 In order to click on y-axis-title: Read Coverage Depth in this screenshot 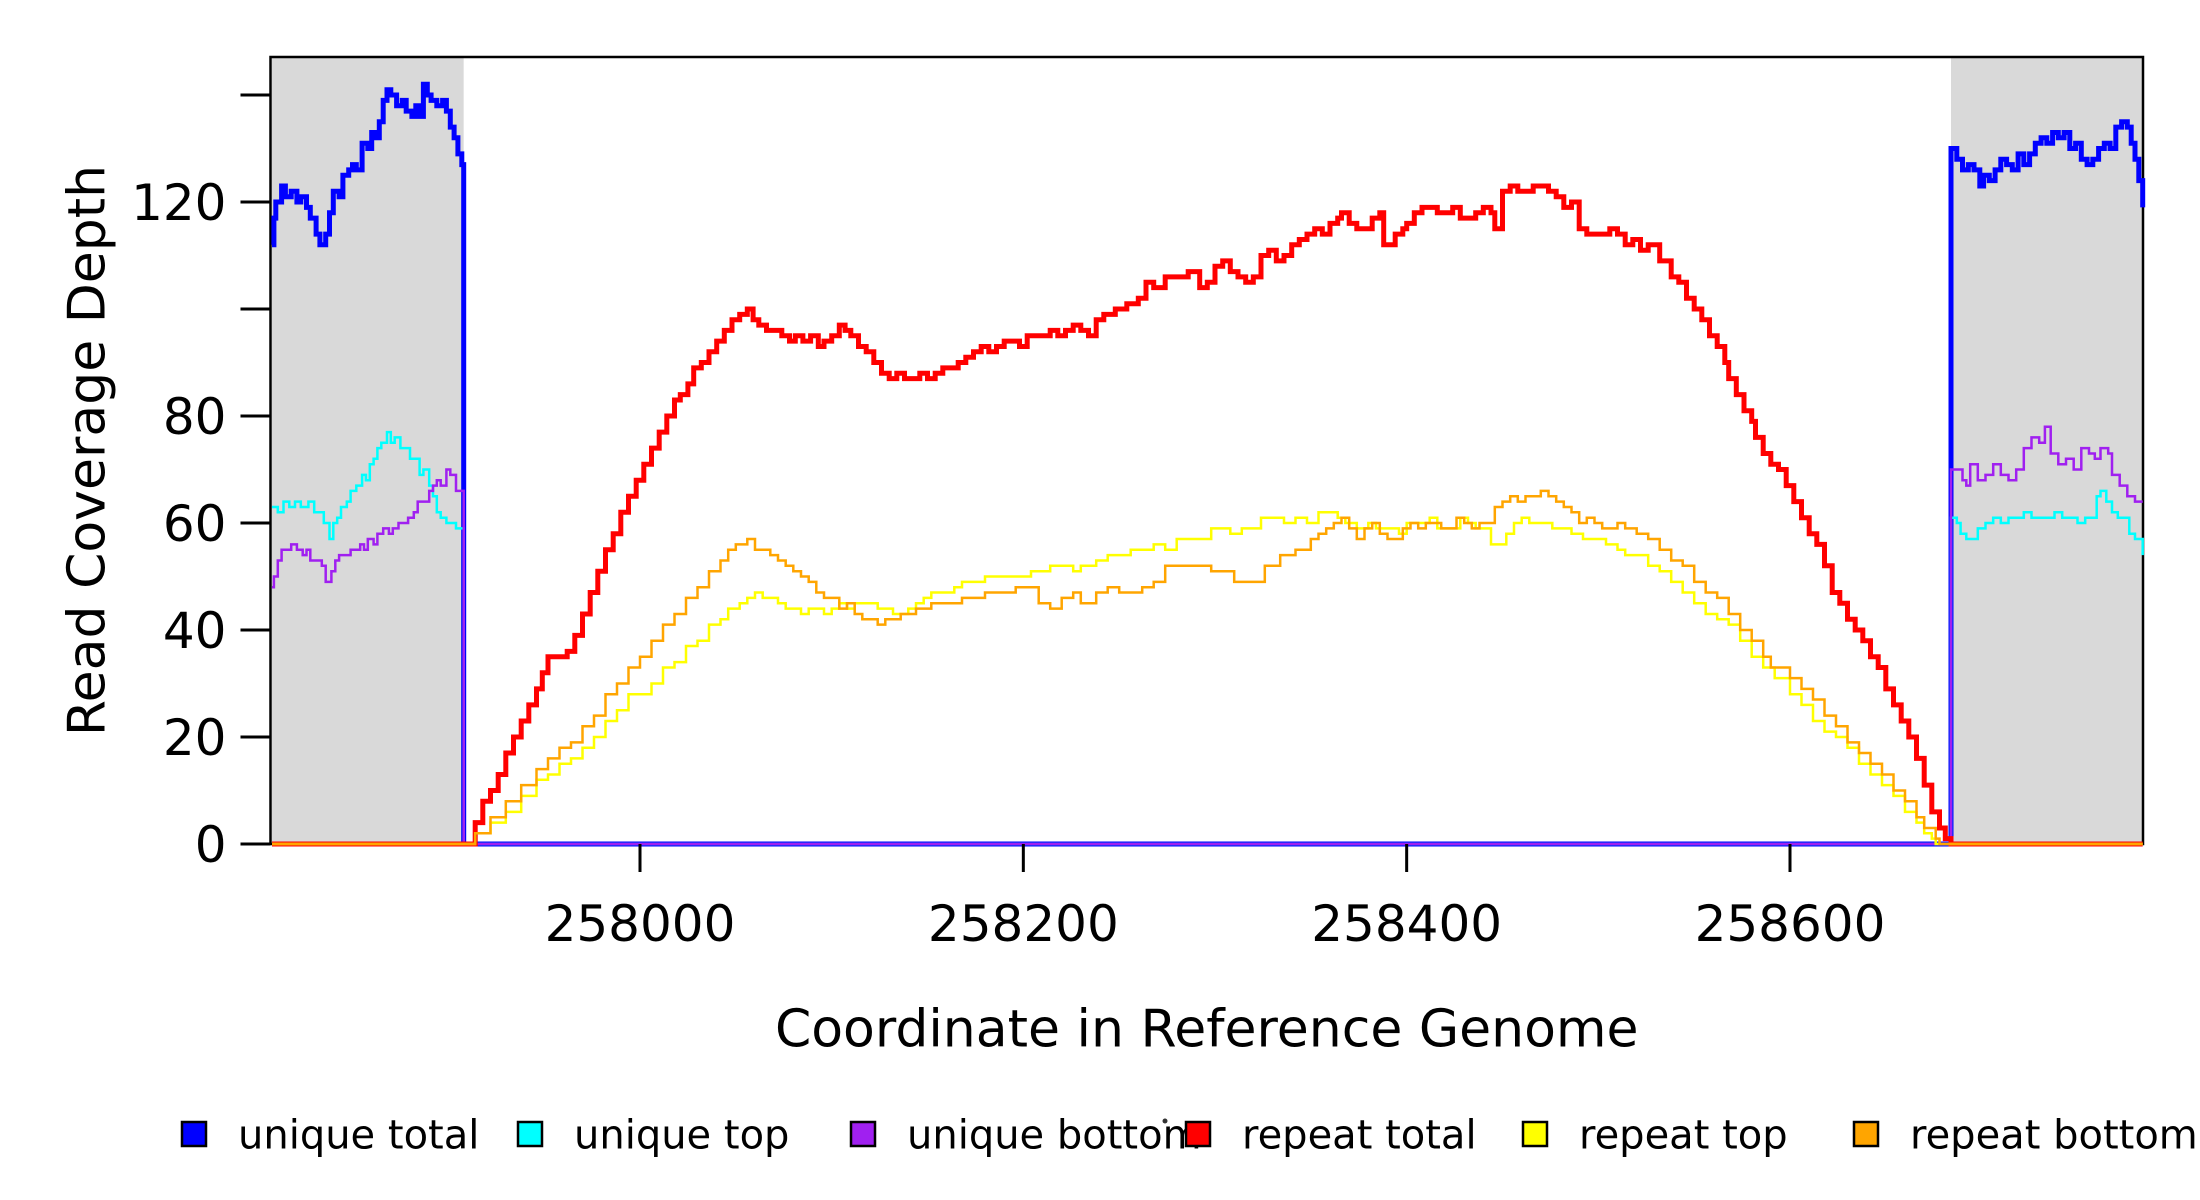, I will do `click(88, 450)`.